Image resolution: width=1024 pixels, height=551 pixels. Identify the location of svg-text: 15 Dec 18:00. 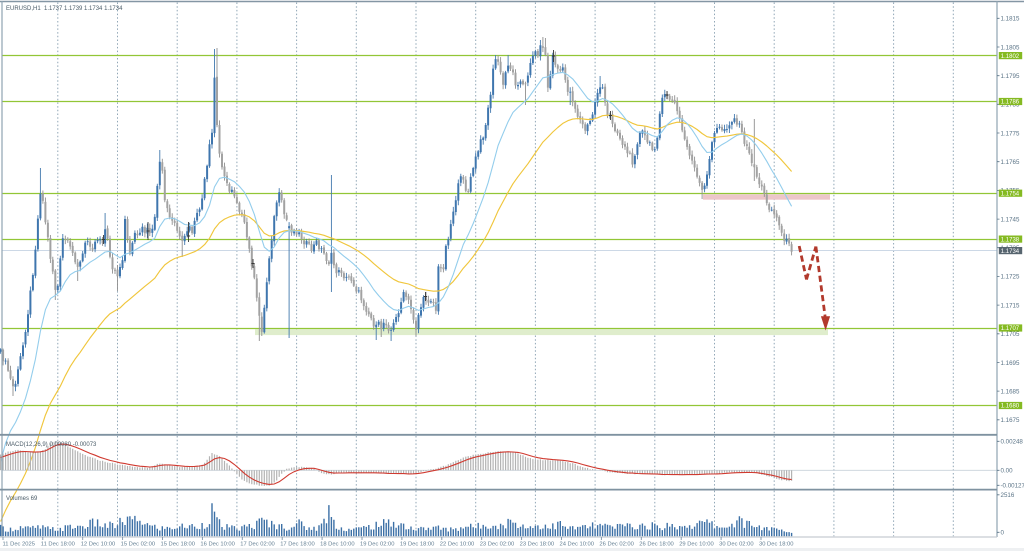
(178, 545).